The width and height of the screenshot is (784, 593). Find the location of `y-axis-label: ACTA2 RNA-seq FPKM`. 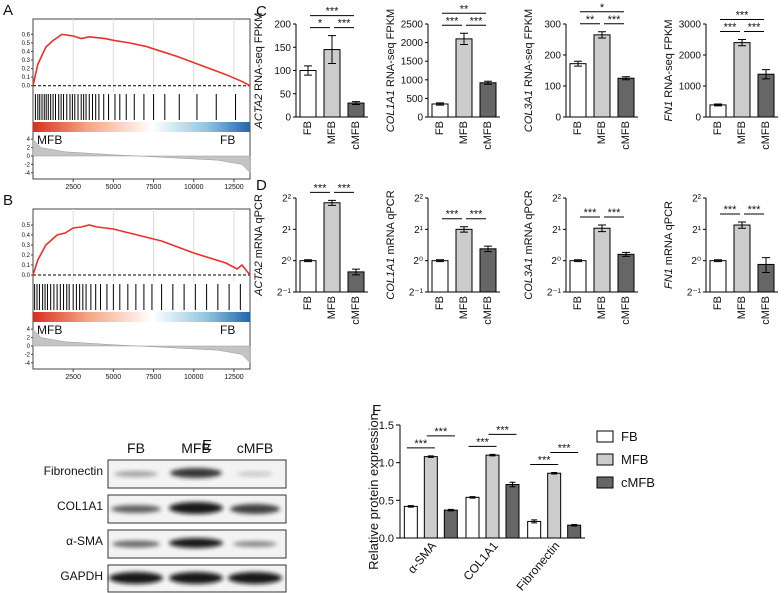

y-axis-label: ACTA2 RNA-seq FPKM is located at coordinates (259, 71).